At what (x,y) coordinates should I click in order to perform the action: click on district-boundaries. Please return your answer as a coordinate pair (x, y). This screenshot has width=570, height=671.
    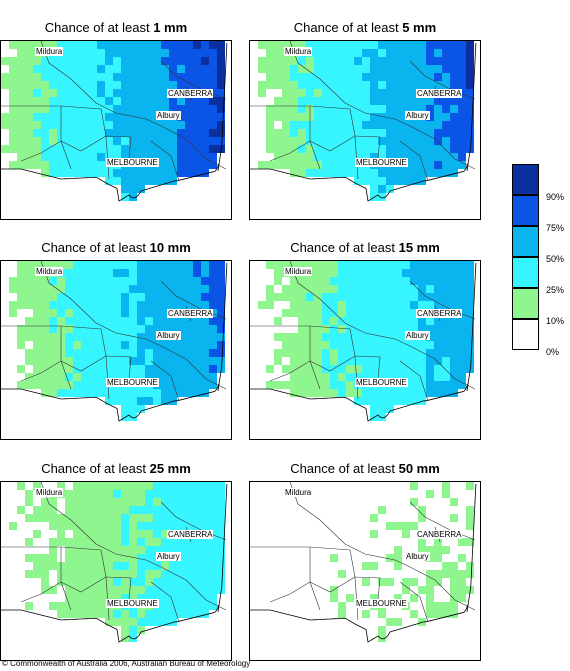
    Looking at the image, I should click on (114, 331).